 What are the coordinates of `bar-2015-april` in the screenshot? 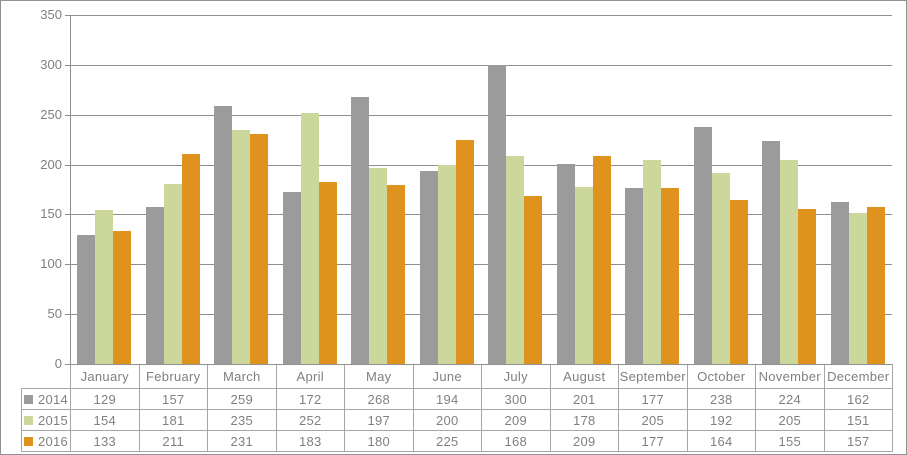 It's located at (310, 238).